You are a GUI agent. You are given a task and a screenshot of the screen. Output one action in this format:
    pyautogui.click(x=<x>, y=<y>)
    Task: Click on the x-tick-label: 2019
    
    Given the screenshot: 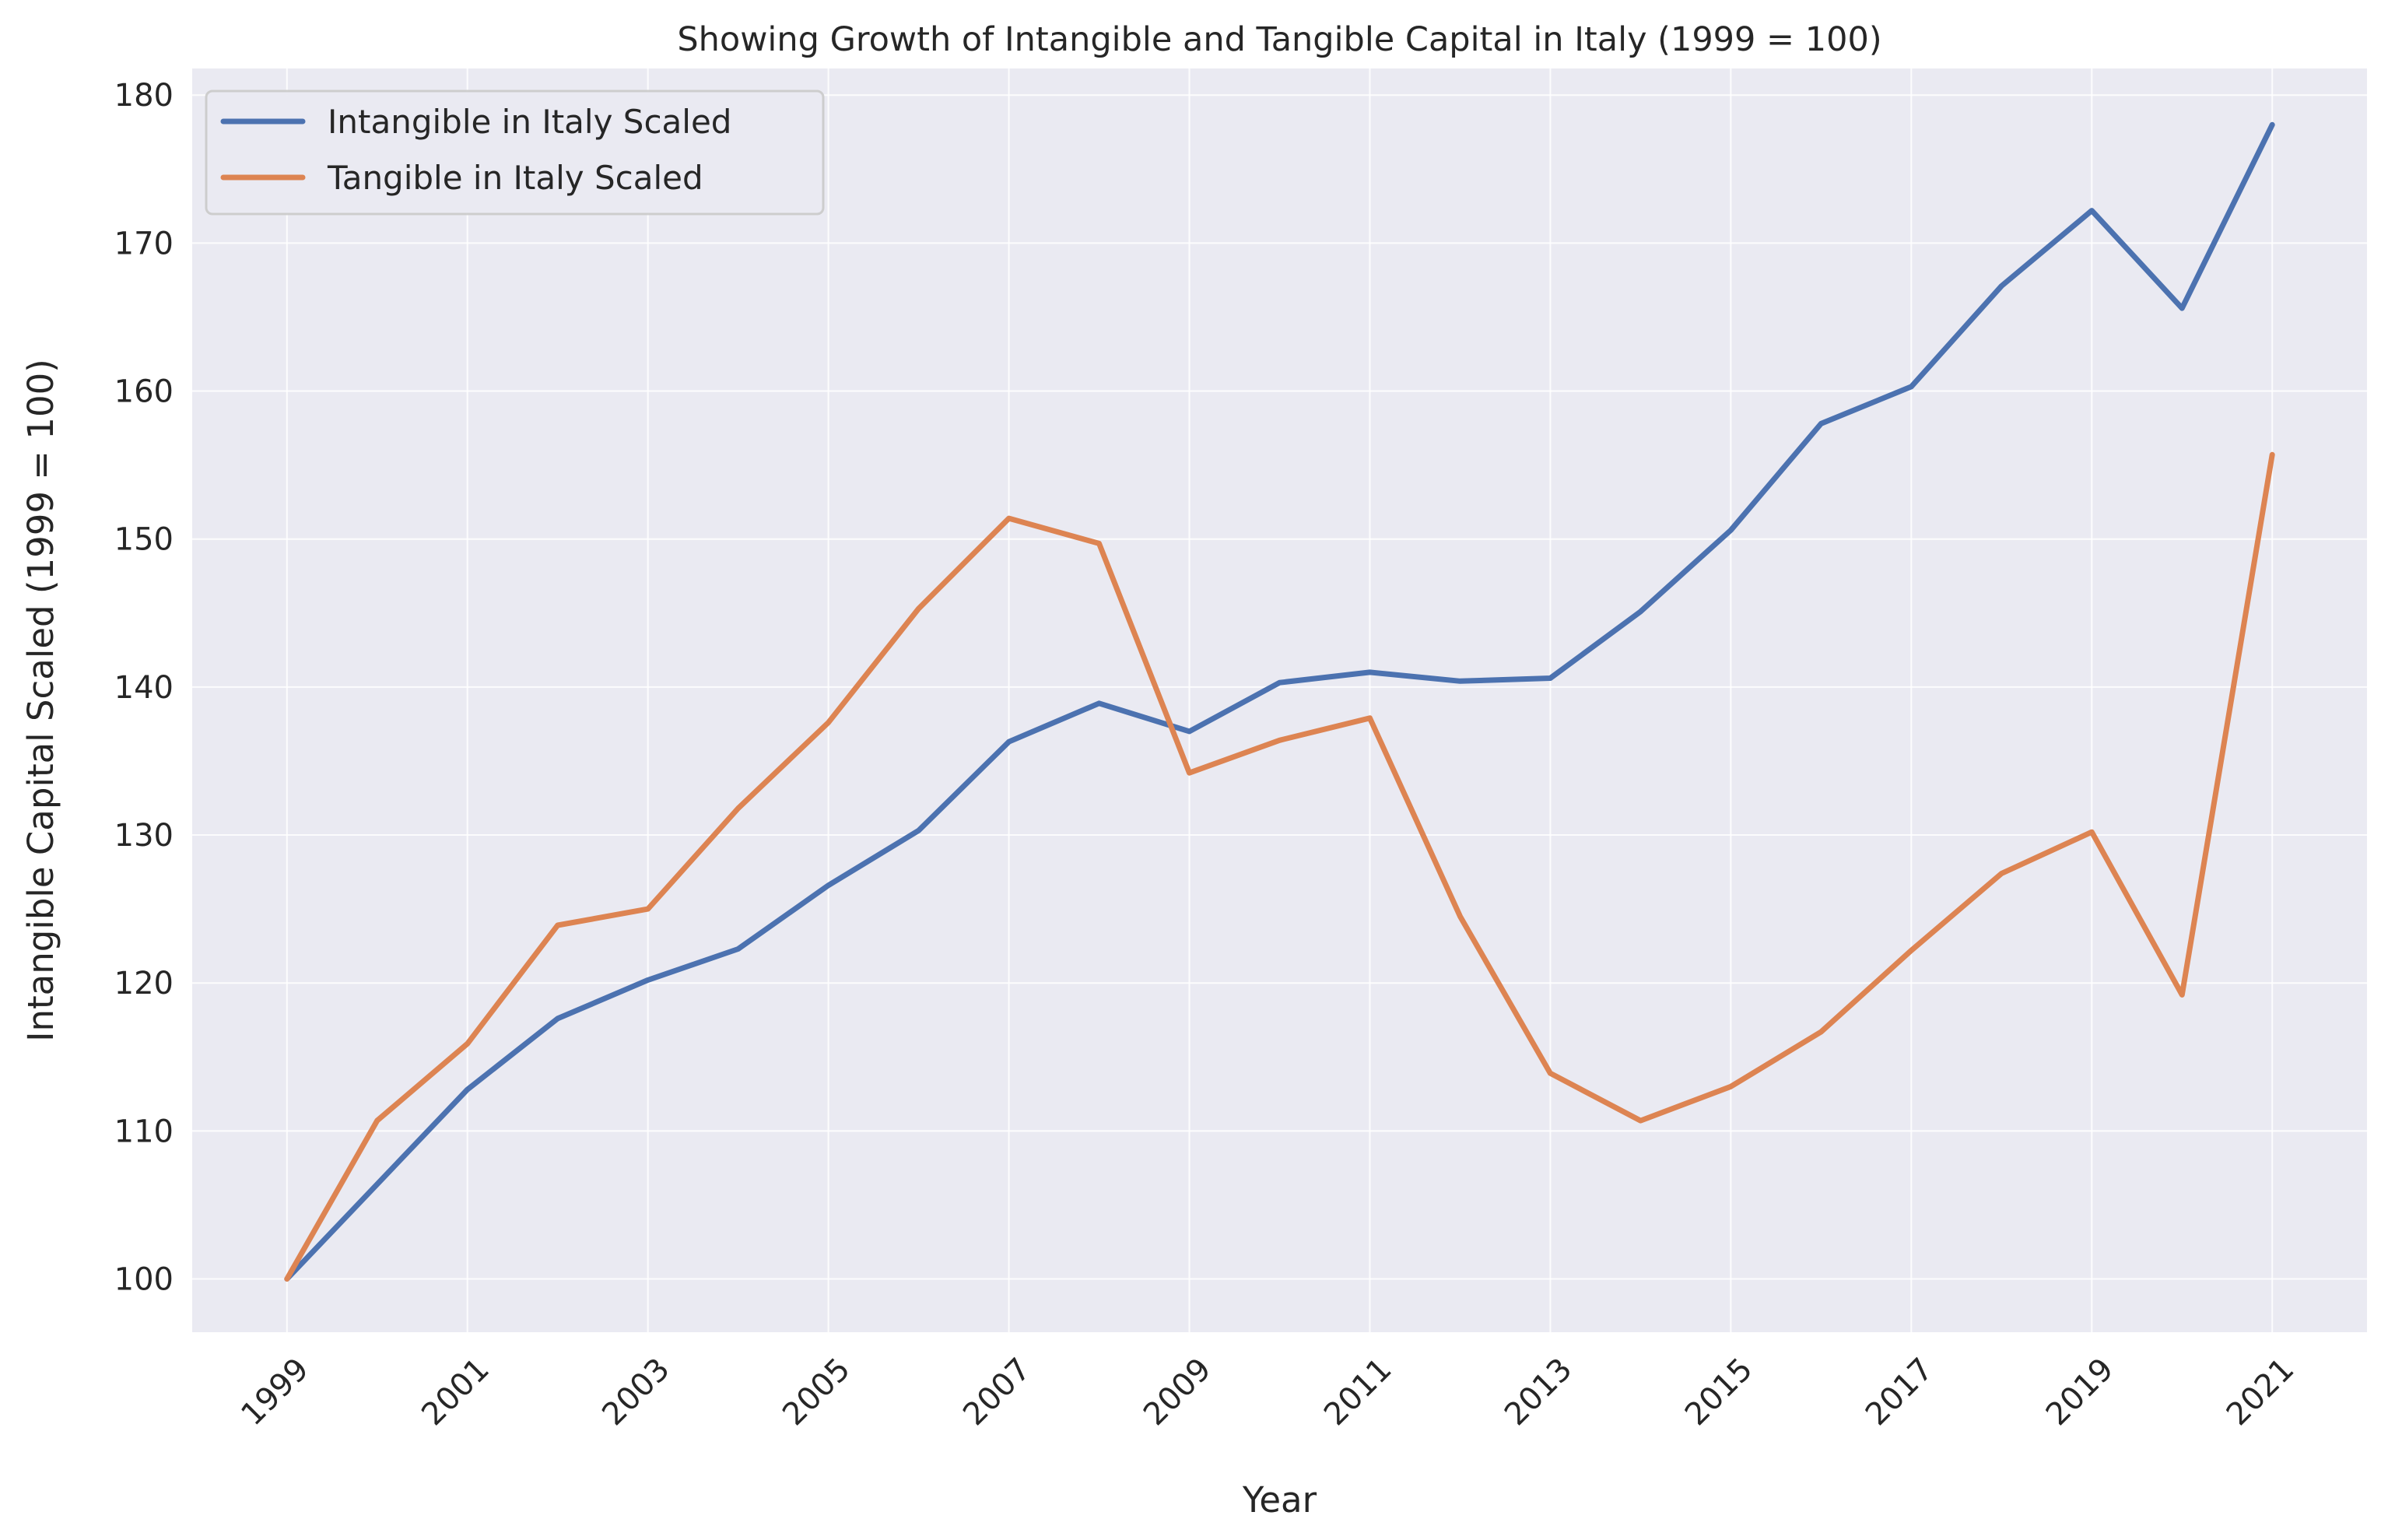 What is the action you would take?
    pyautogui.click(x=2080, y=1392)
    